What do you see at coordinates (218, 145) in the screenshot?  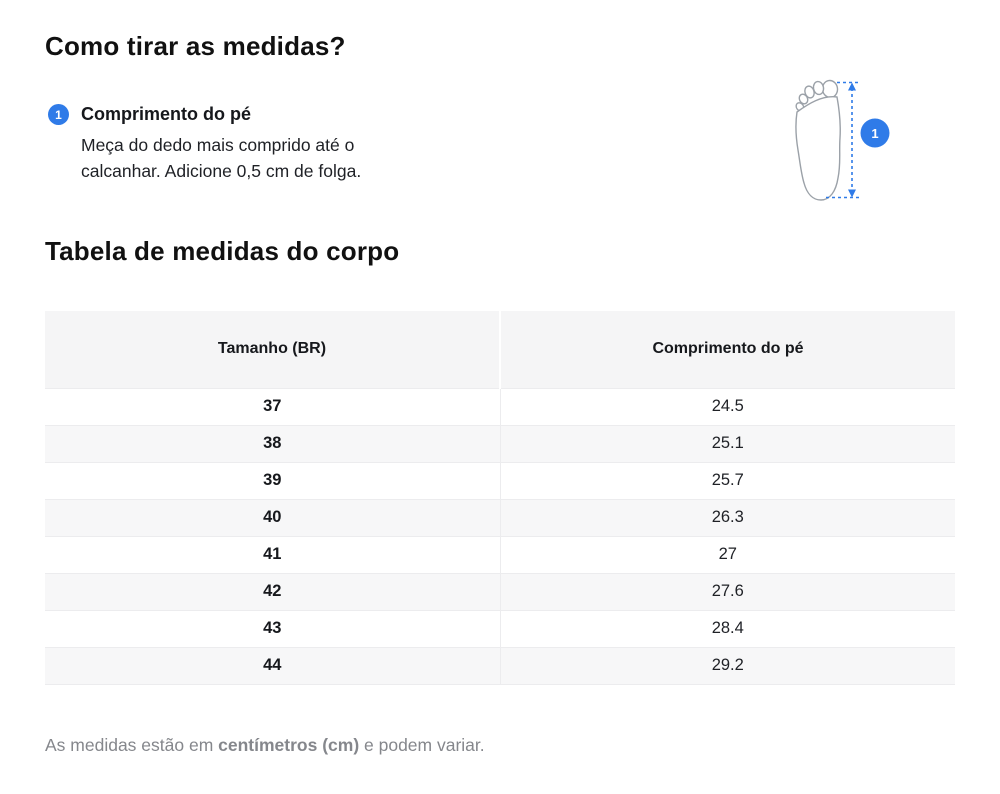 I see `measurement-description-line1: Meça do dedo mais comprido até o` at bounding box center [218, 145].